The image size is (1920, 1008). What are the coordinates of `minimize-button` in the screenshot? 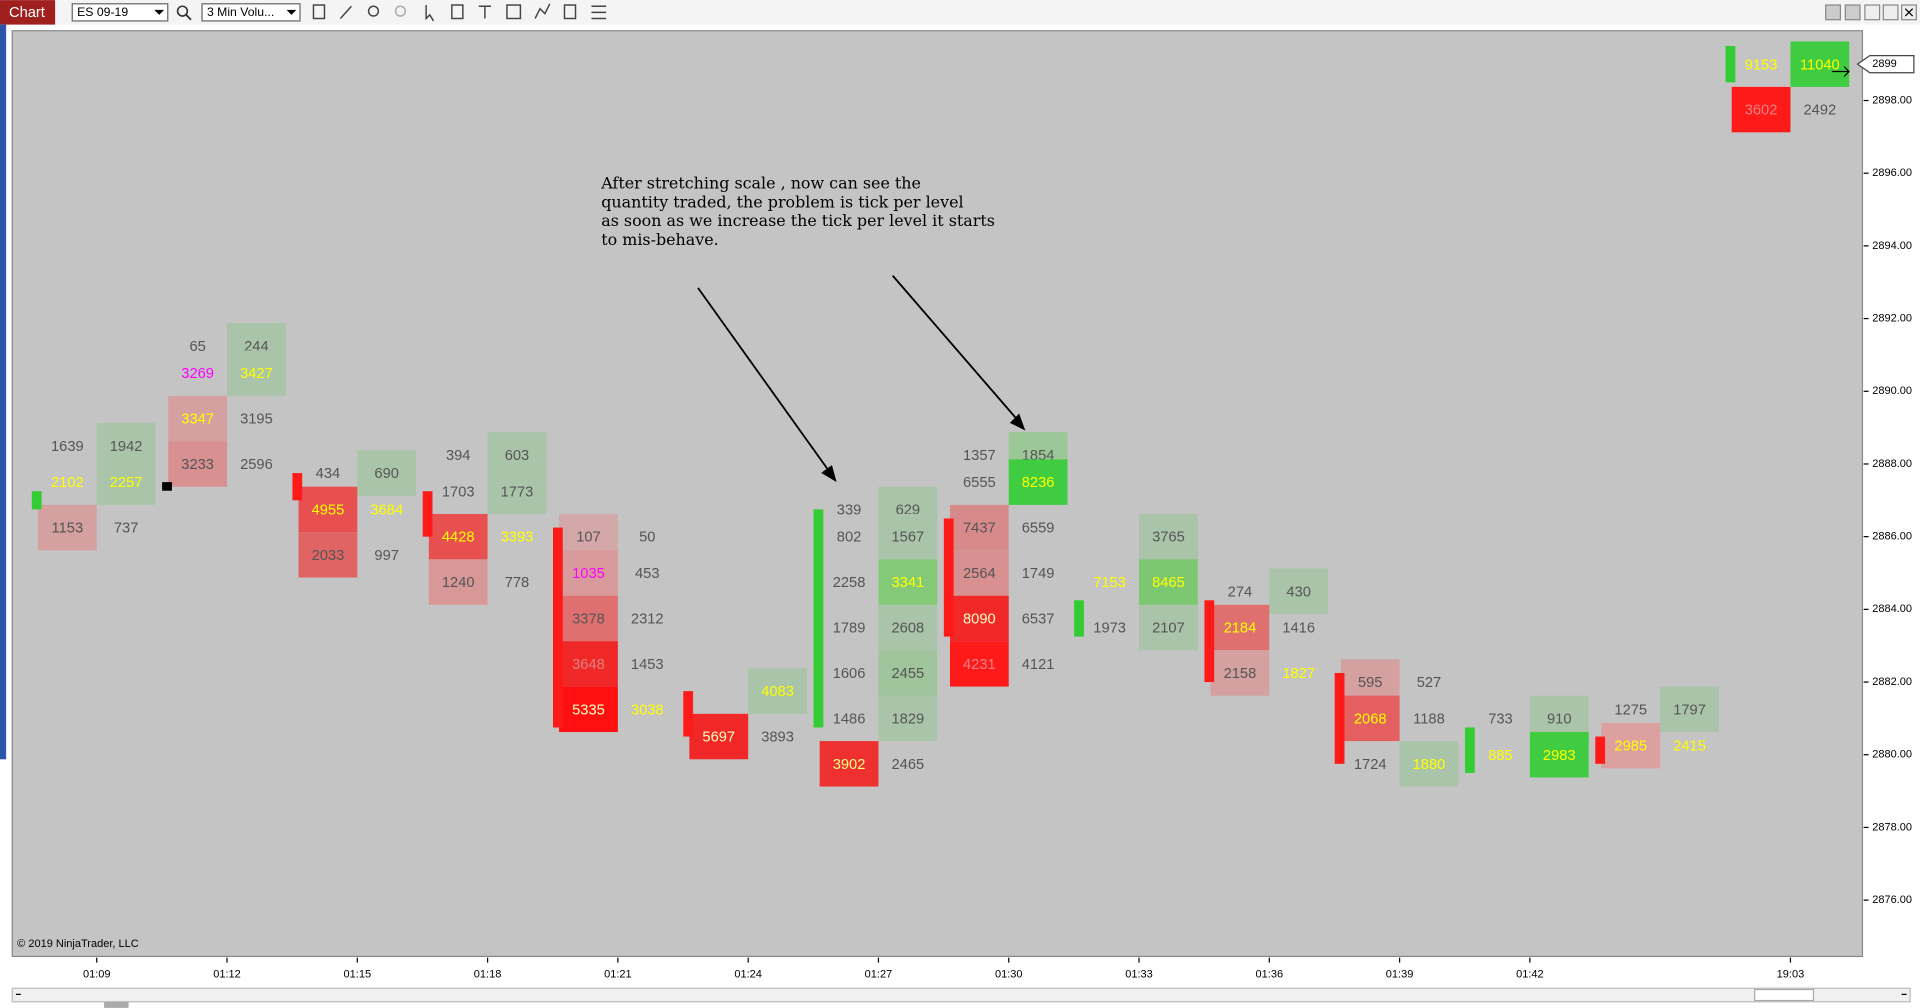 It's located at (1872, 12).